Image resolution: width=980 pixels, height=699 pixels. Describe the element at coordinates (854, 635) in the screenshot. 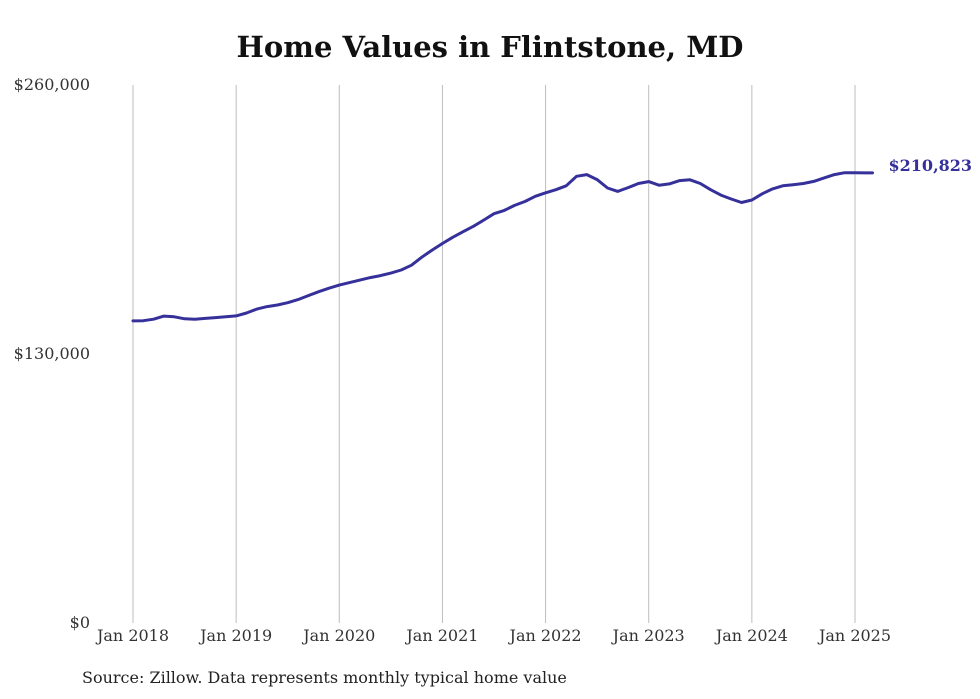

I see `x-tick-label: Jan 2025` at that location.